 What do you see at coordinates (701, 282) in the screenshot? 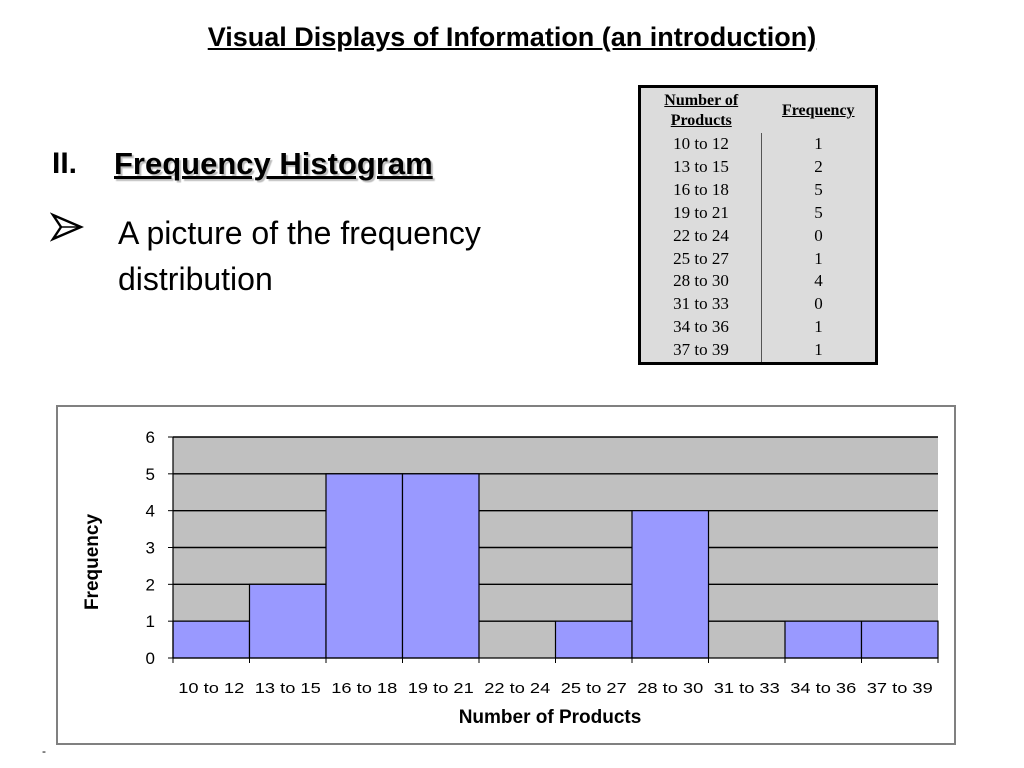
I see `table-cell-range: 28 to 30` at bounding box center [701, 282].